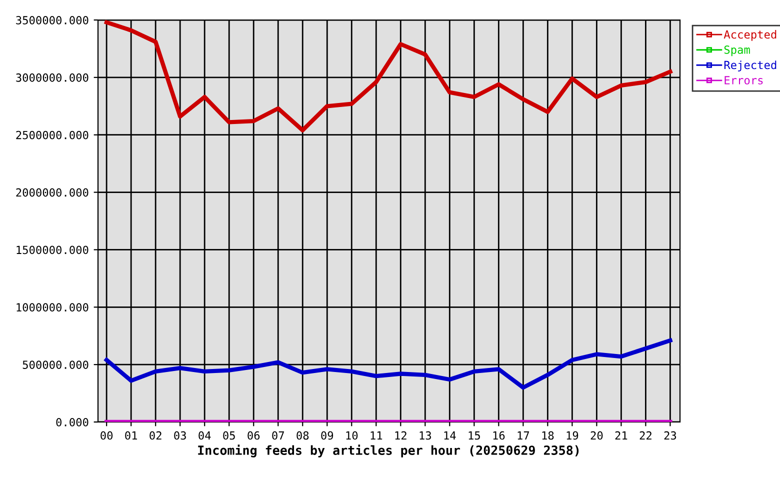  I want to click on x-tick-label: 07, so click(278, 435).